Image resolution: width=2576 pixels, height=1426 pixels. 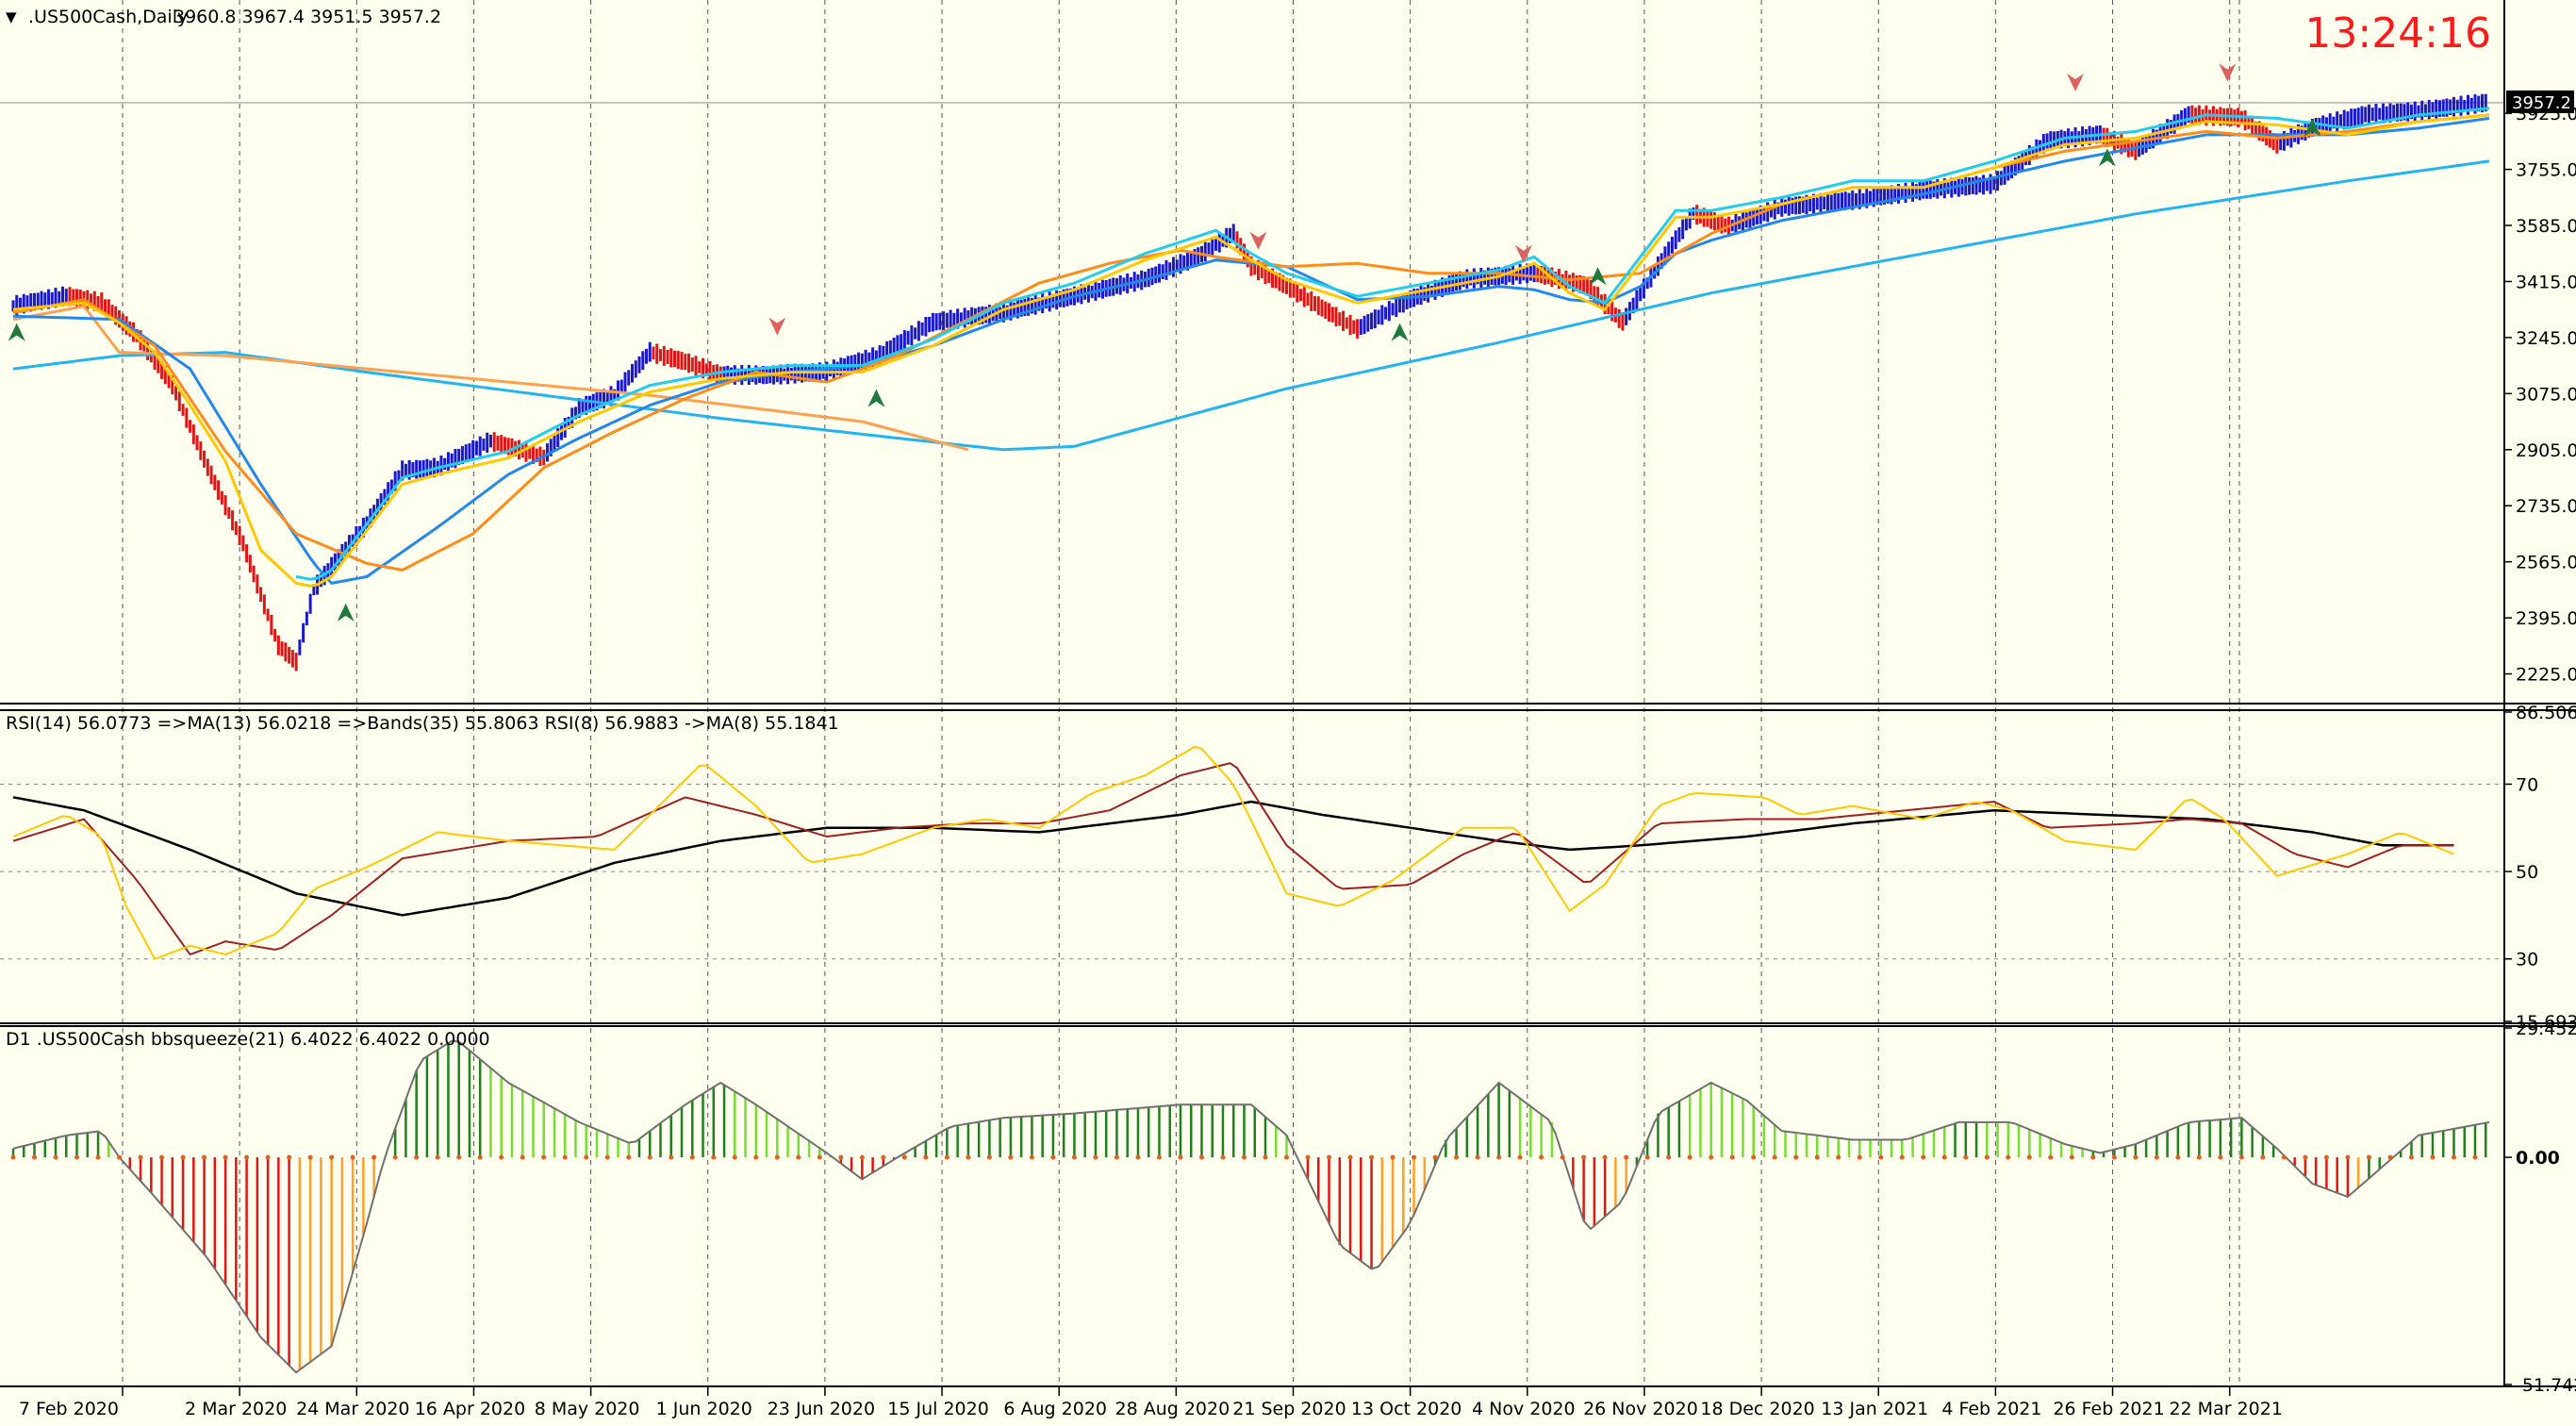 I want to click on price-y-tick-label: 2735.0, so click(x=2546, y=507).